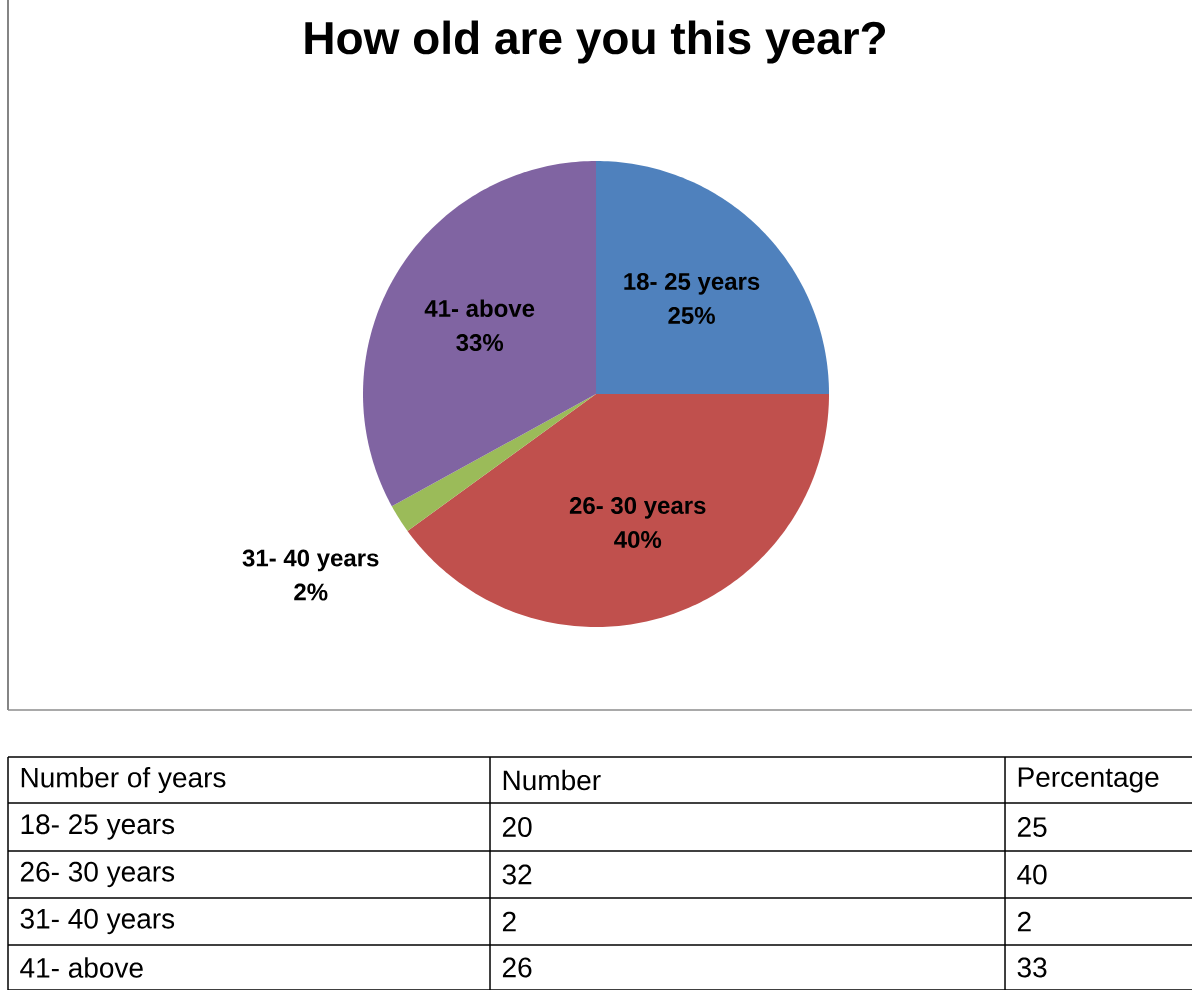 This screenshot has width=1192, height=990. What do you see at coordinates (479, 308) in the screenshot?
I see `slice-label: 41- above` at bounding box center [479, 308].